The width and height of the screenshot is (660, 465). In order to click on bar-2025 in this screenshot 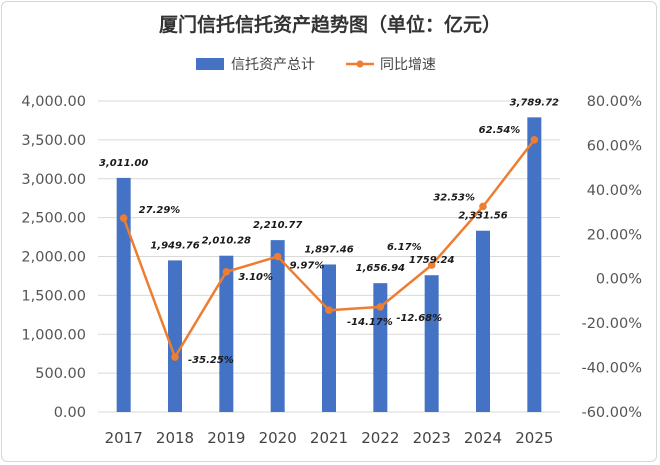, I will do `click(534, 264)`.